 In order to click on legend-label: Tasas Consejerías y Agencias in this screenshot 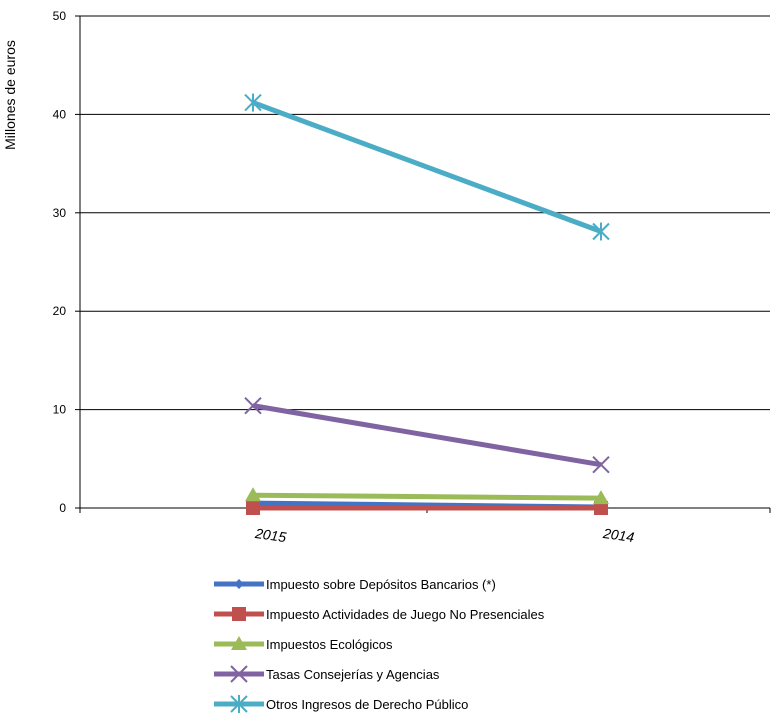, I will do `click(353, 674)`.